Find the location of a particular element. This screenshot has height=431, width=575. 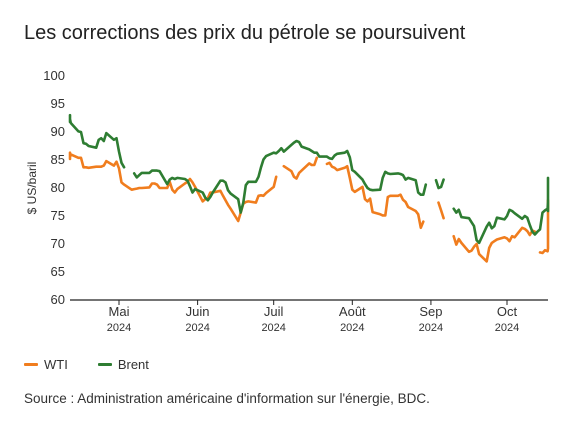

legend-label-wti: WTI is located at coordinates (56, 364).